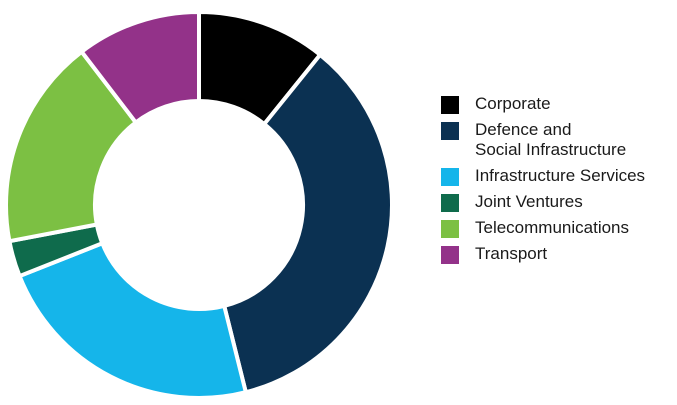  Describe the element at coordinates (529, 201) in the screenshot. I see `legend-label-joint-ventures: Joint Ventures` at that location.